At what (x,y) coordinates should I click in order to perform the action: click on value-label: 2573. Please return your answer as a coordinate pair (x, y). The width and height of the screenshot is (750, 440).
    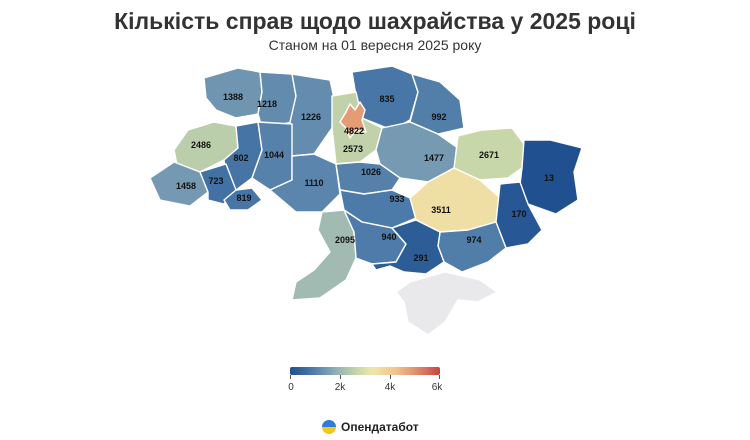
    Looking at the image, I should click on (353, 149).